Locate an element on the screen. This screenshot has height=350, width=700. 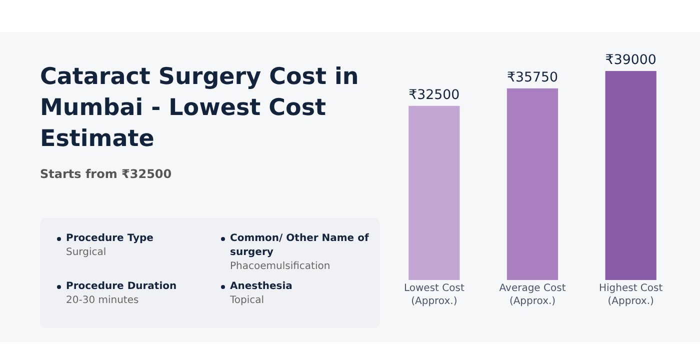
text: 20-30 minutes is located at coordinates (102, 300).